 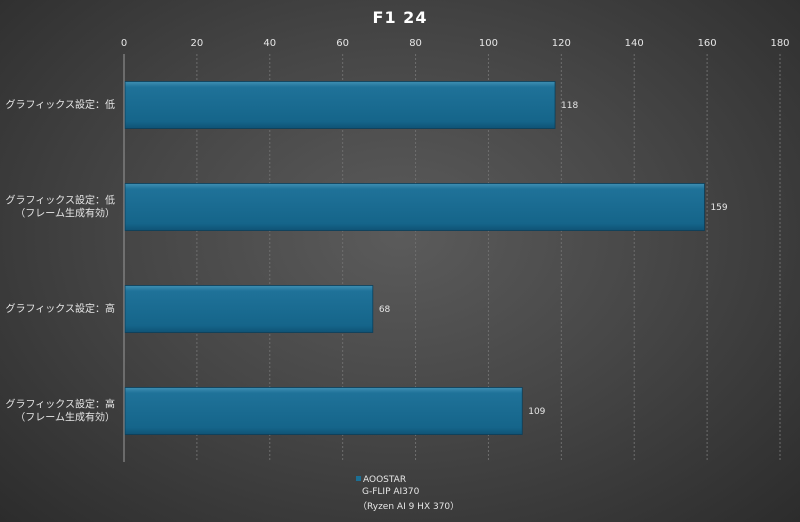 I want to click on legend: AOOSTAR G-FLIP AI370 （Ryzen AI 9 HX 370）, so click(x=407, y=493).